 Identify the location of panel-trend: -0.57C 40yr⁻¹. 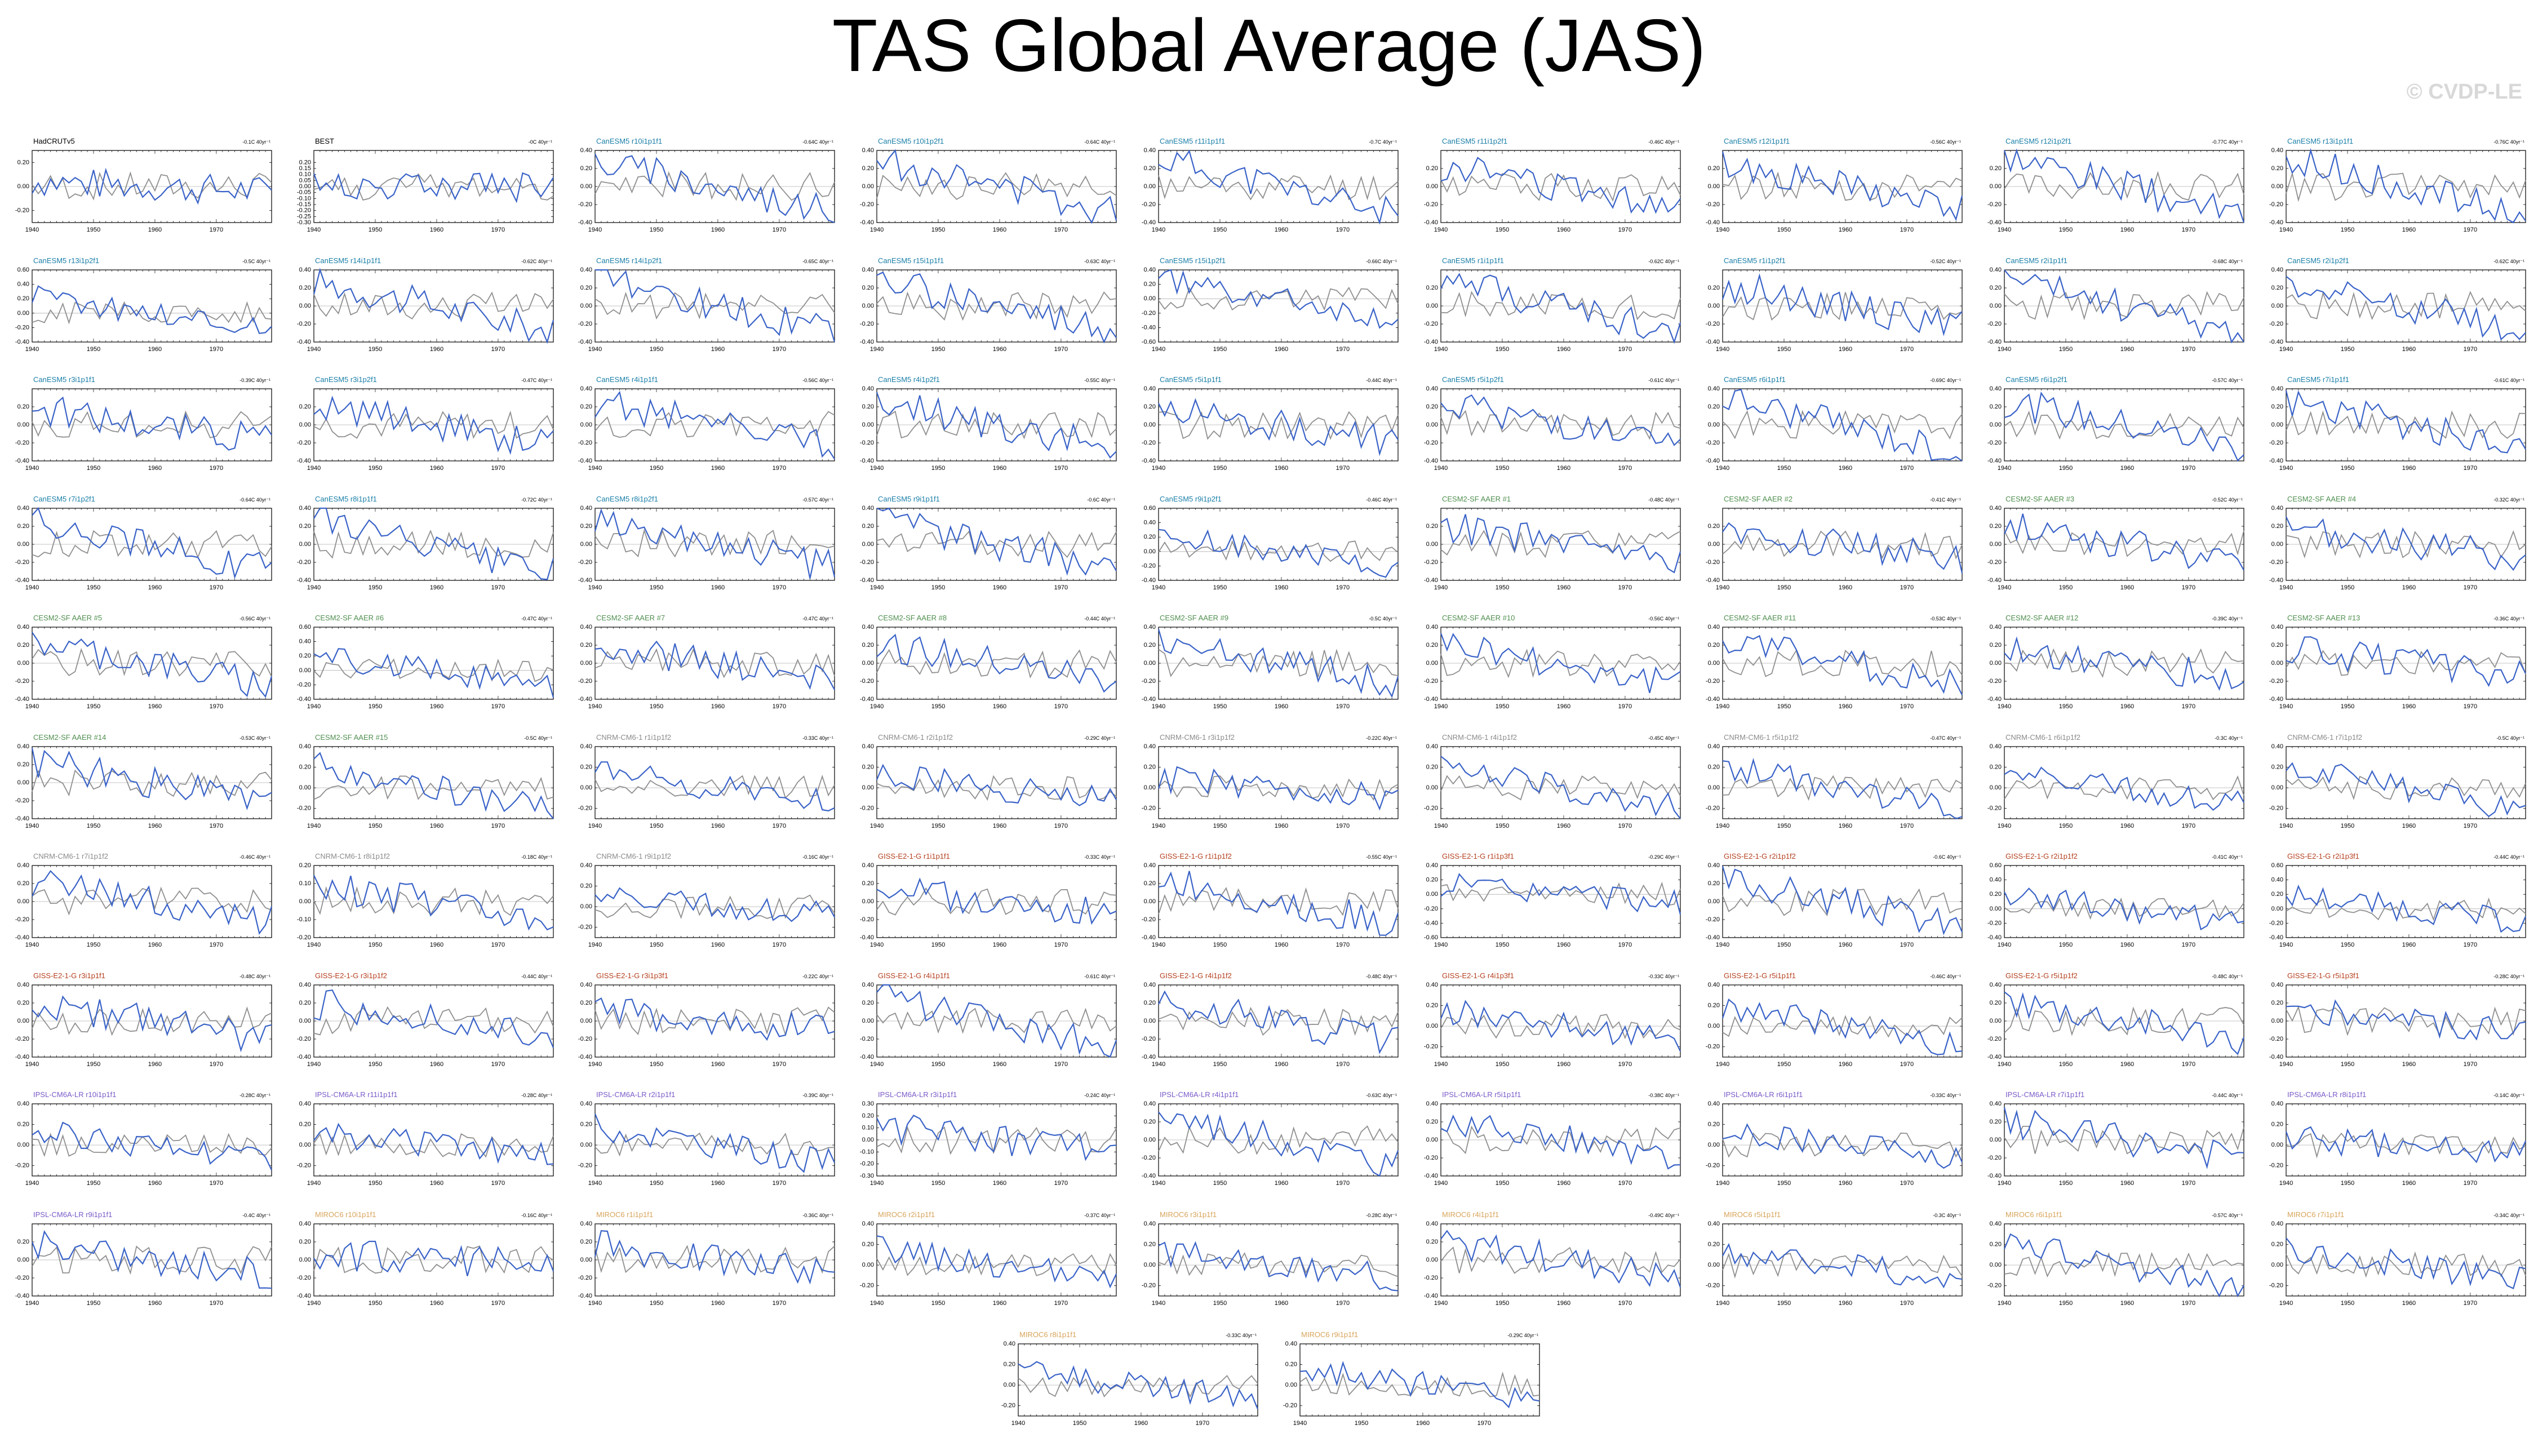
(817, 500).